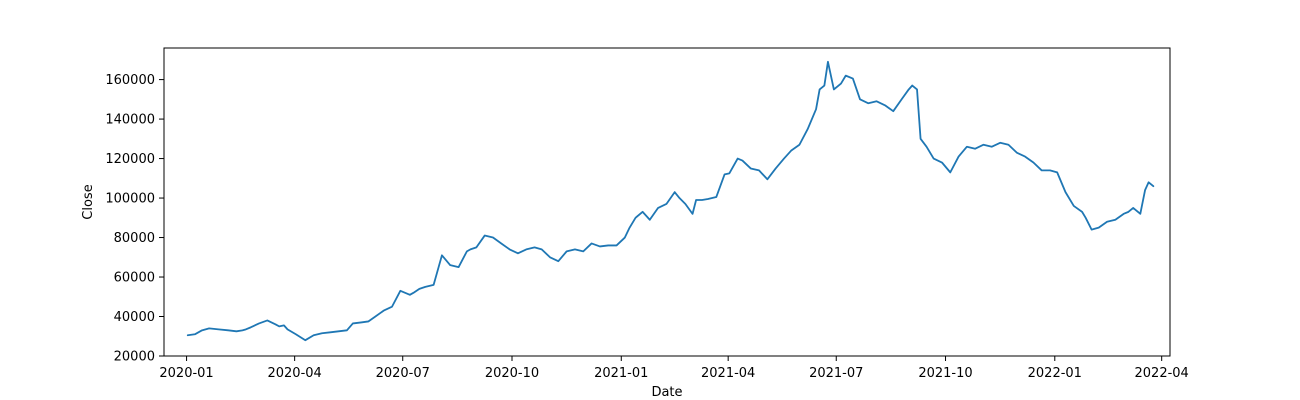  What do you see at coordinates (186, 373) in the screenshot?
I see `x-tick-label: 2020-01` at bounding box center [186, 373].